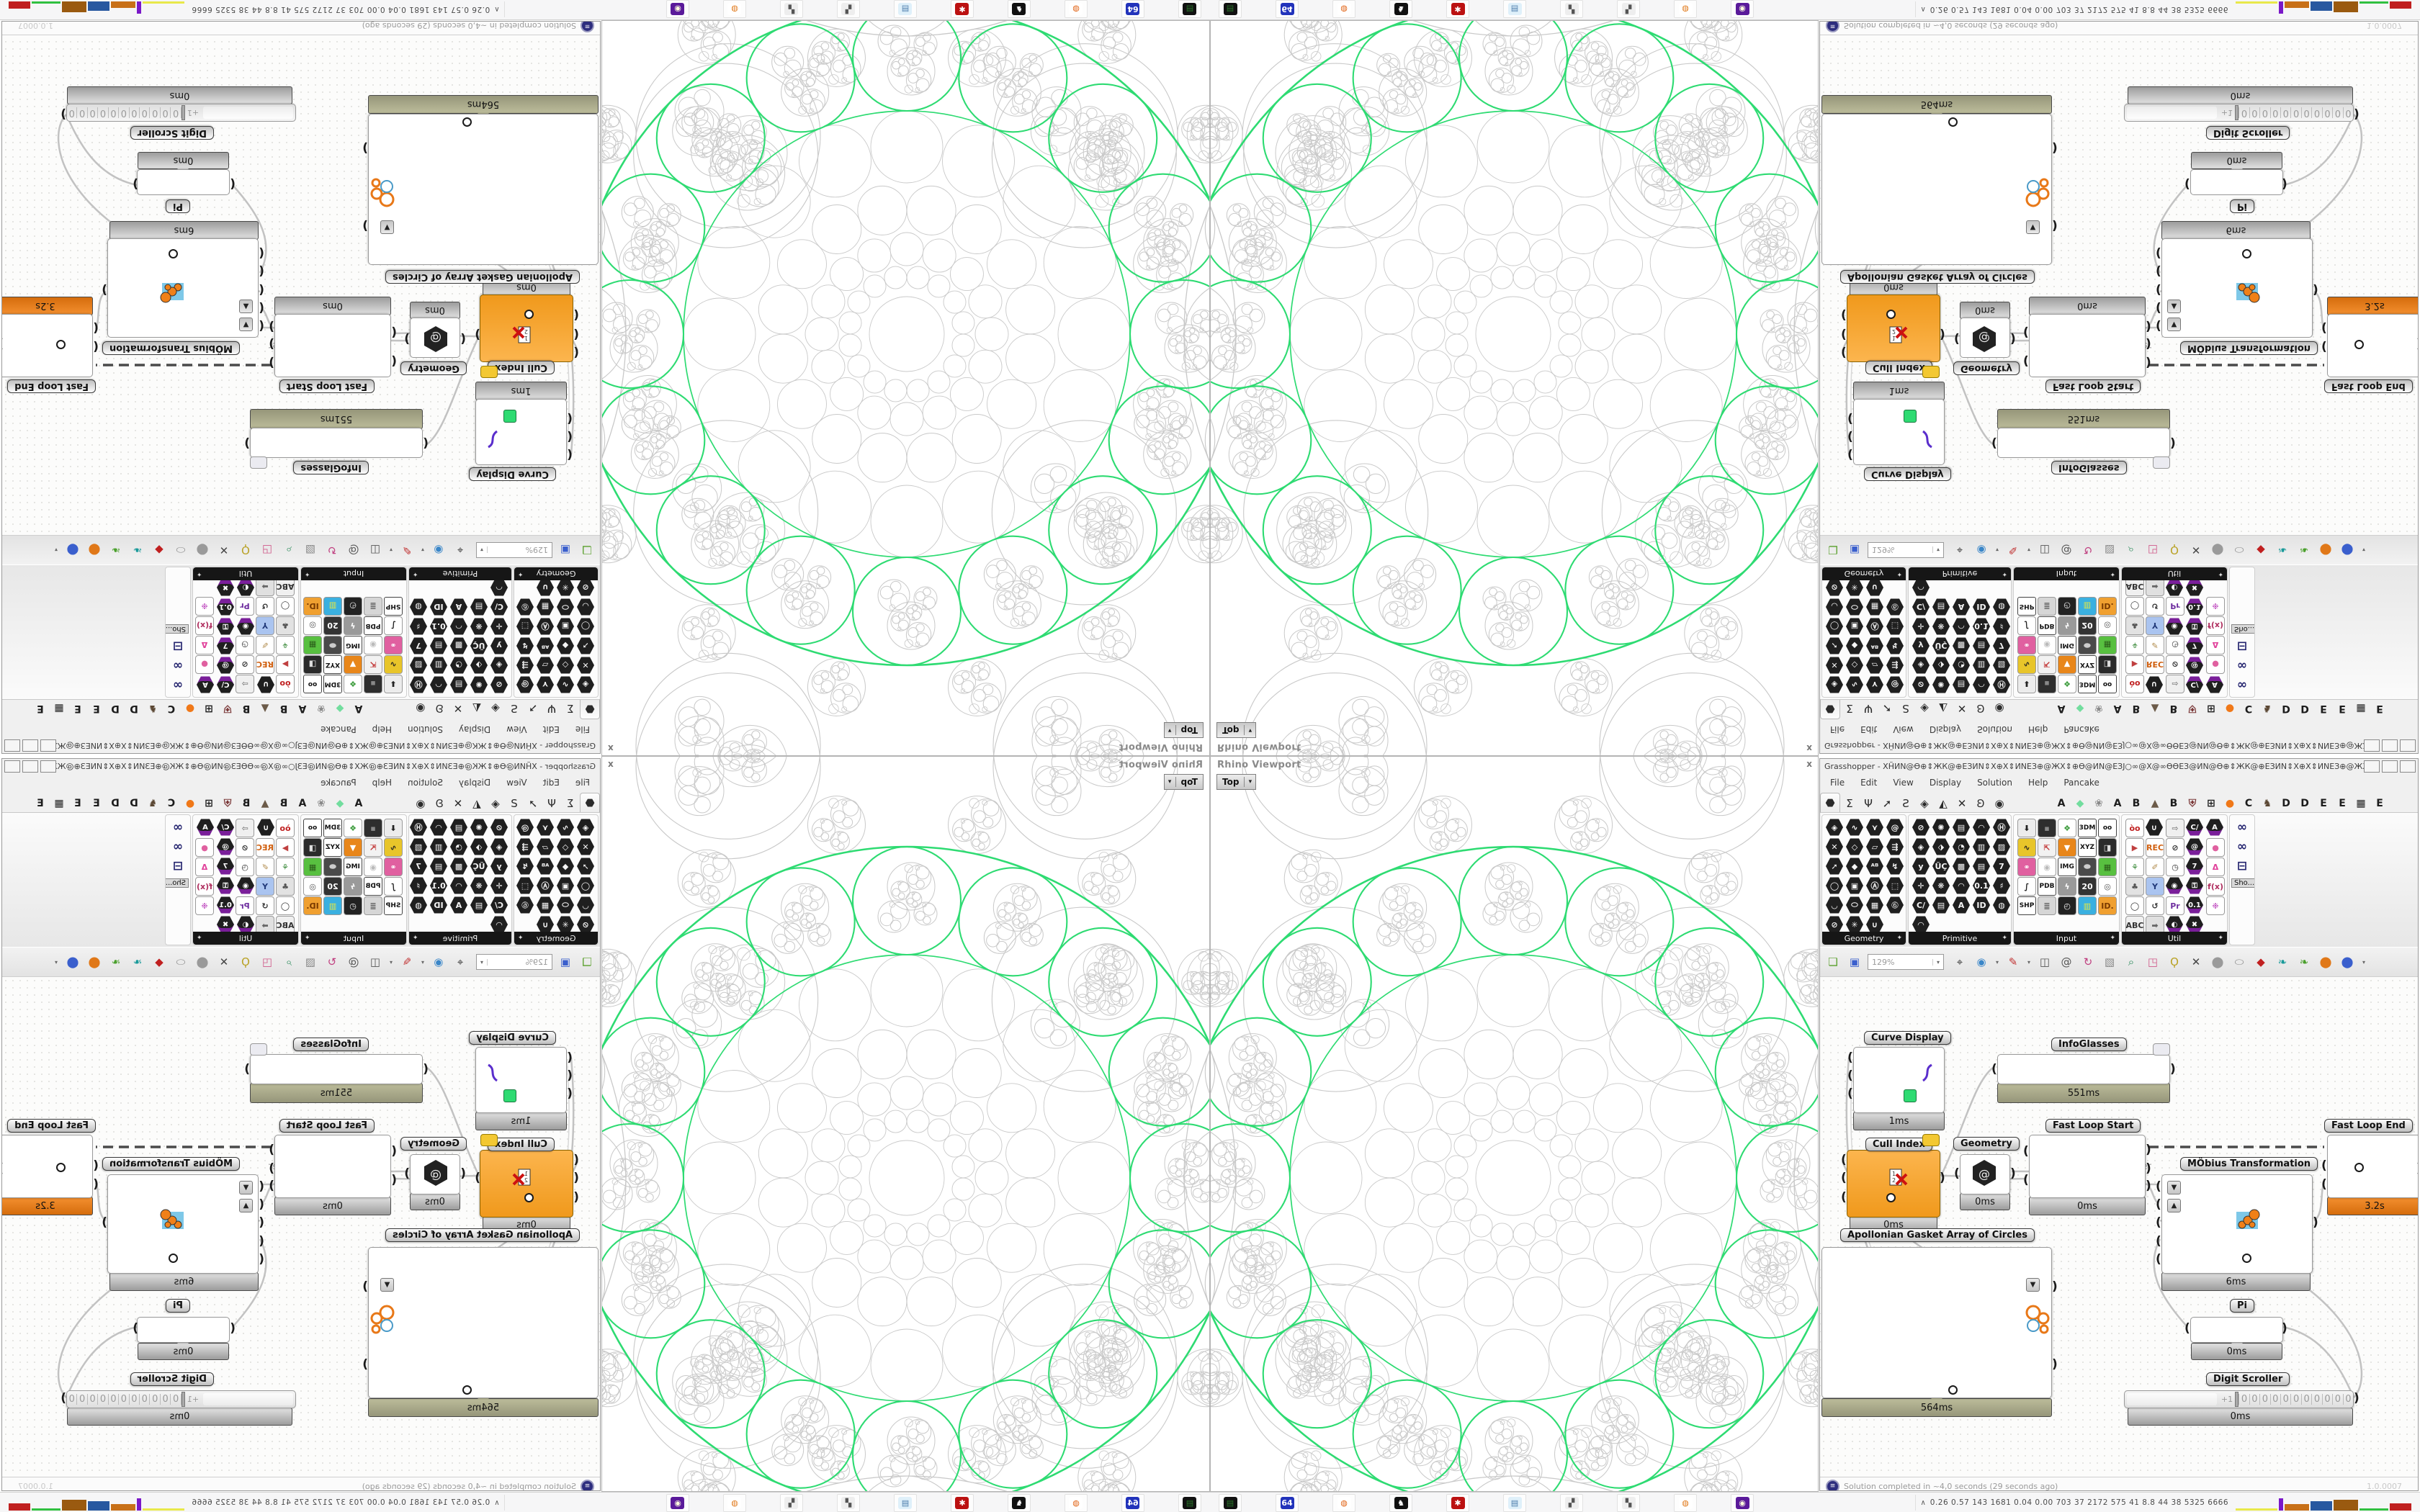 This screenshot has height=1512, width=2420. Describe the element at coordinates (479, 866) in the screenshot. I see `ribbon-component-icon: ÜÇ` at that location.